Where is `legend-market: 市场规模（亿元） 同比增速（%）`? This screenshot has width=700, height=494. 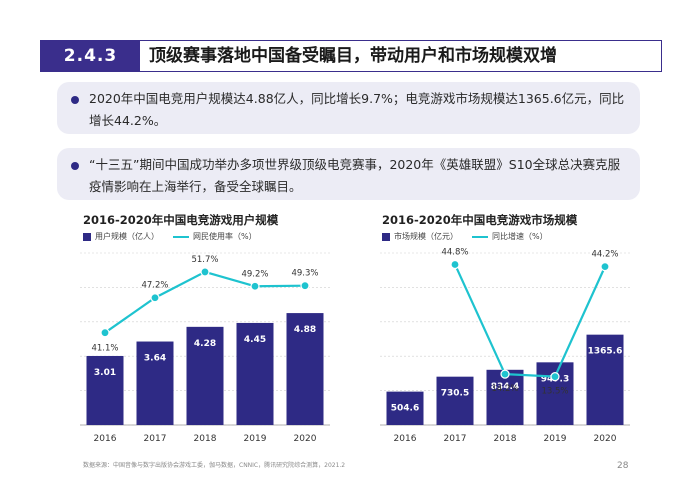
legend-market: 市场规模（亿元） 同比增速（%） is located at coordinates (465, 236).